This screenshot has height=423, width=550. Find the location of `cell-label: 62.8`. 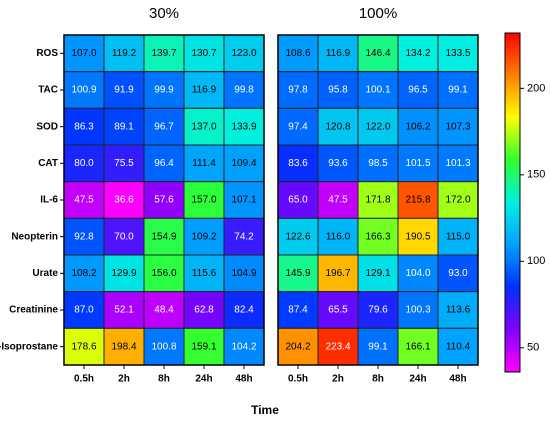

cell-label: 62.8 is located at coordinates (204, 310).